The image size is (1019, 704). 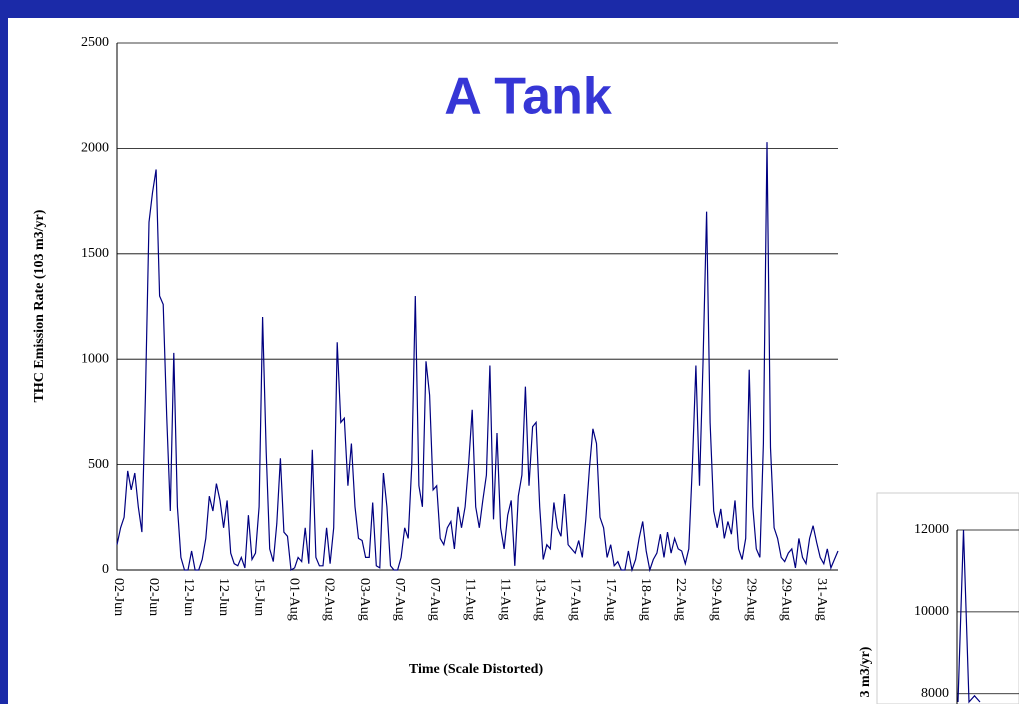 What do you see at coordinates (476, 669) in the screenshot?
I see `x-axis-label: Time (Scale Distorted)` at bounding box center [476, 669].